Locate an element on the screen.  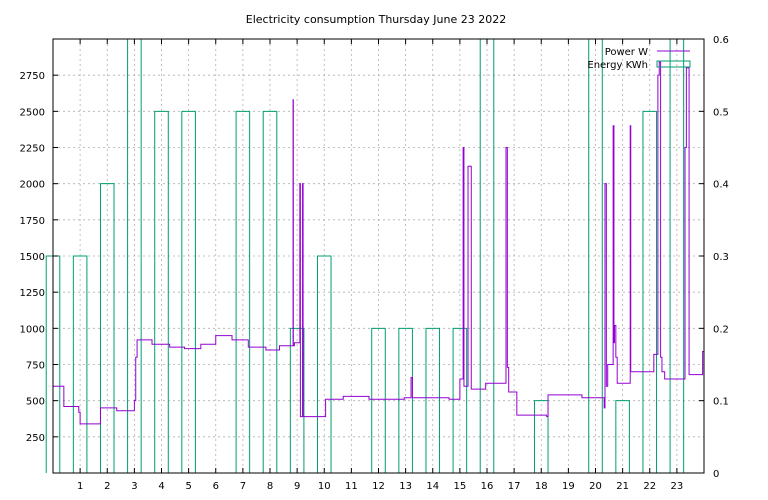
y-right-tick-label: 0 is located at coordinates (716, 474).